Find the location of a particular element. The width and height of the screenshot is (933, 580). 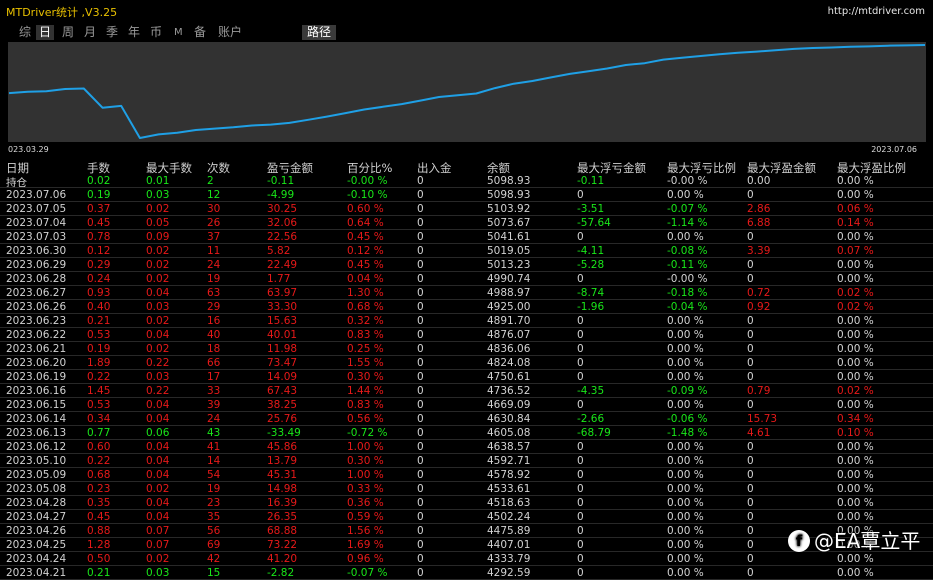

tab-account: 账户 is located at coordinates (230, 32).